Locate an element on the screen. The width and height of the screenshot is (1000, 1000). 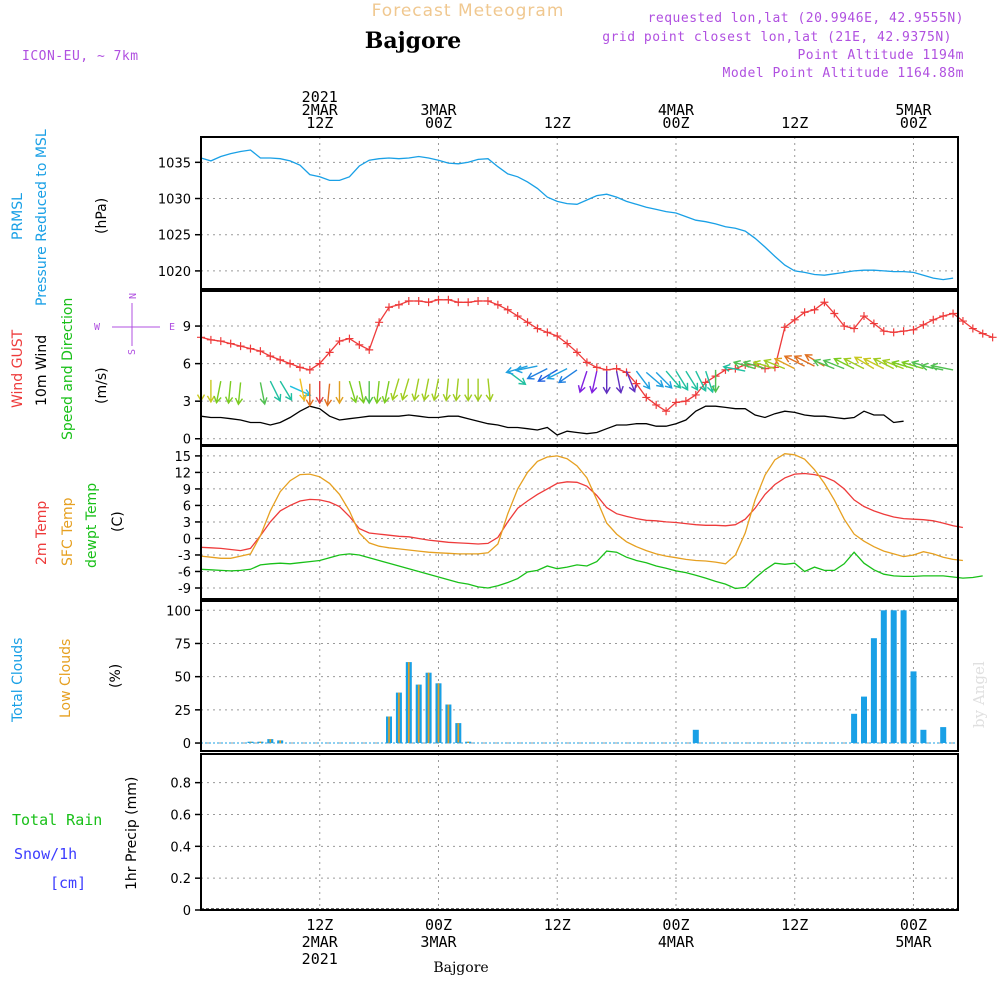
top-axis-label: 5MAR is located at coordinates (913, 110).